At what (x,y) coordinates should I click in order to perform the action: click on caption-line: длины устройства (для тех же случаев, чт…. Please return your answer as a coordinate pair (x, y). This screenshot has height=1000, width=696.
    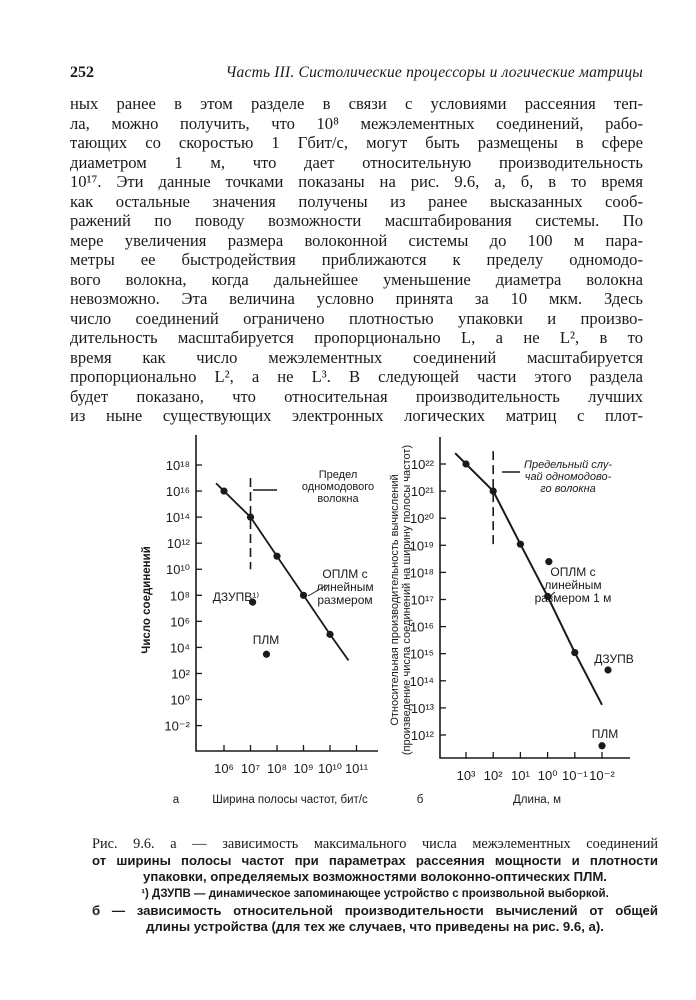
    Looking at the image, I should click on (375, 926).